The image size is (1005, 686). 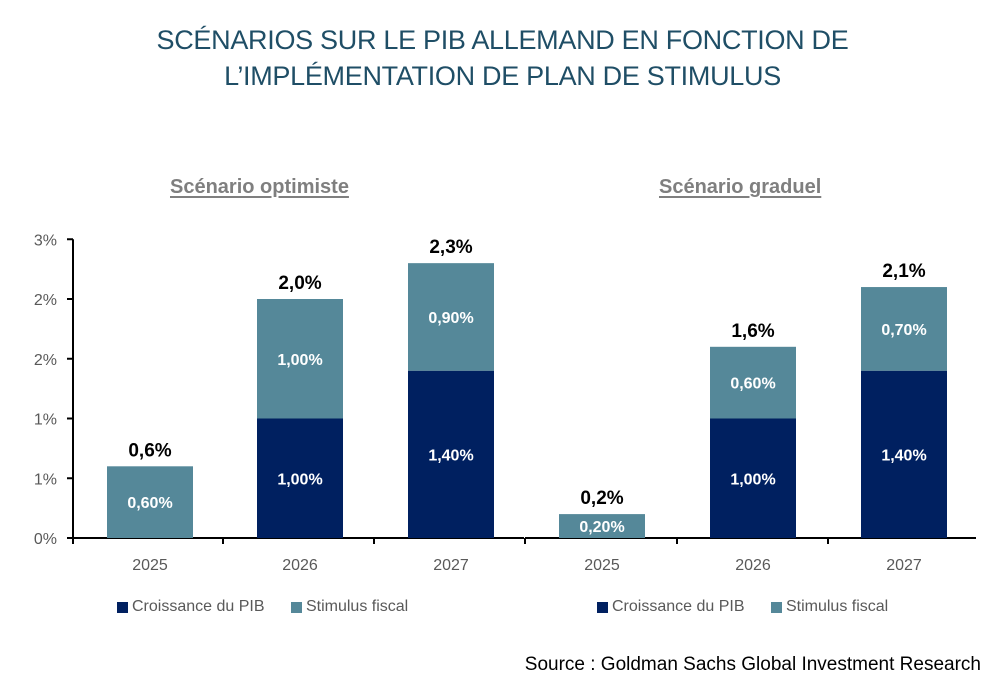 I want to click on segment-value-label: 0,90%, so click(x=450, y=318).